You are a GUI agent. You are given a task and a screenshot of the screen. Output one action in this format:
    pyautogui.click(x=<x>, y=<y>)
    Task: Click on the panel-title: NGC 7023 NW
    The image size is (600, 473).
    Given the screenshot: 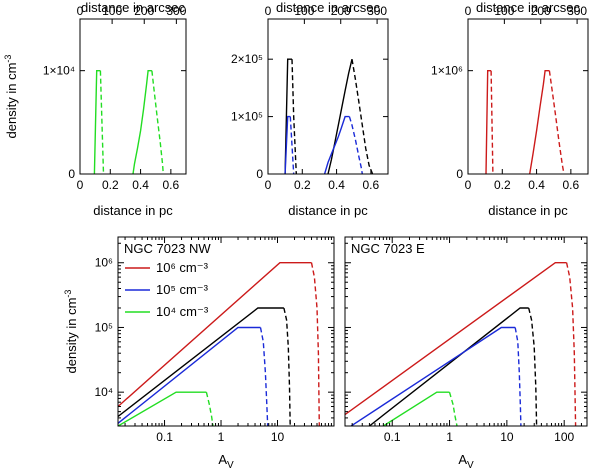 What is the action you would take?
    pyautogui.click(x=167, y=248)
    